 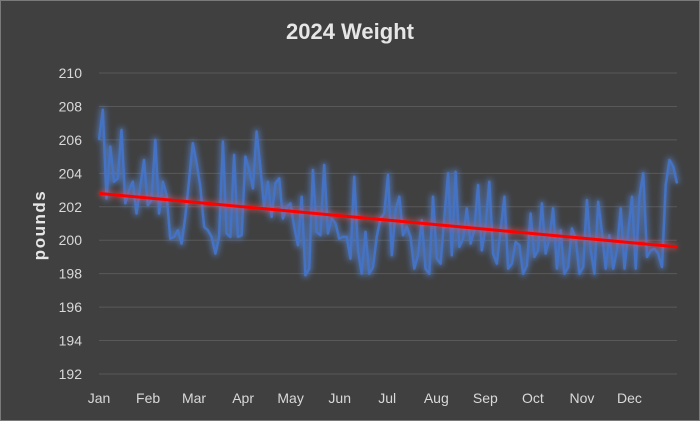 I want to click on x-tick-label: Aug, so click(x=436, y=398).